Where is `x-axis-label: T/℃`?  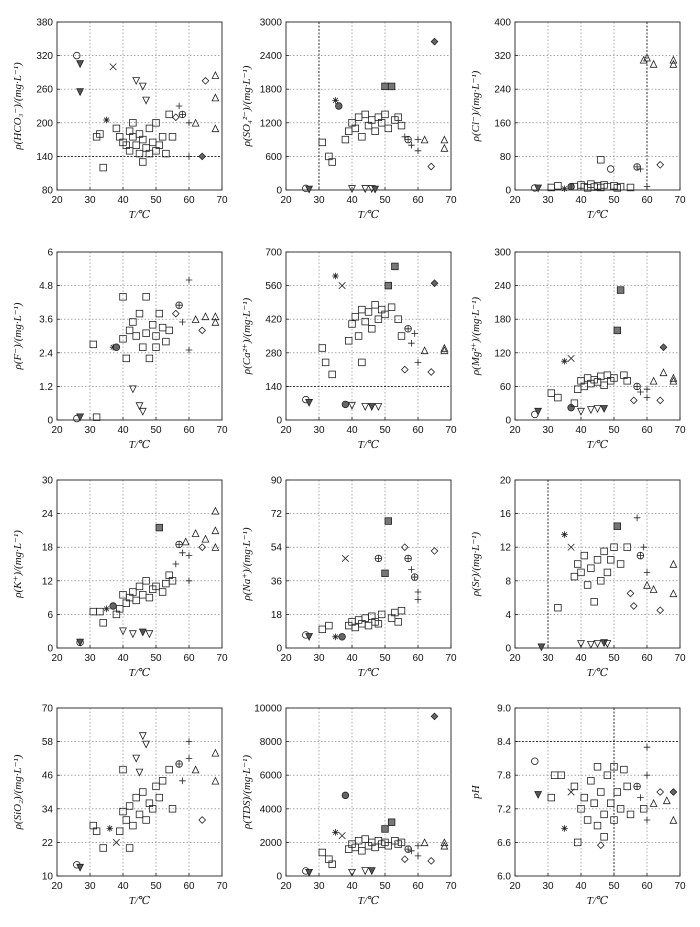
x-axis-label: T/℃ is located at coordinates (140, 445).